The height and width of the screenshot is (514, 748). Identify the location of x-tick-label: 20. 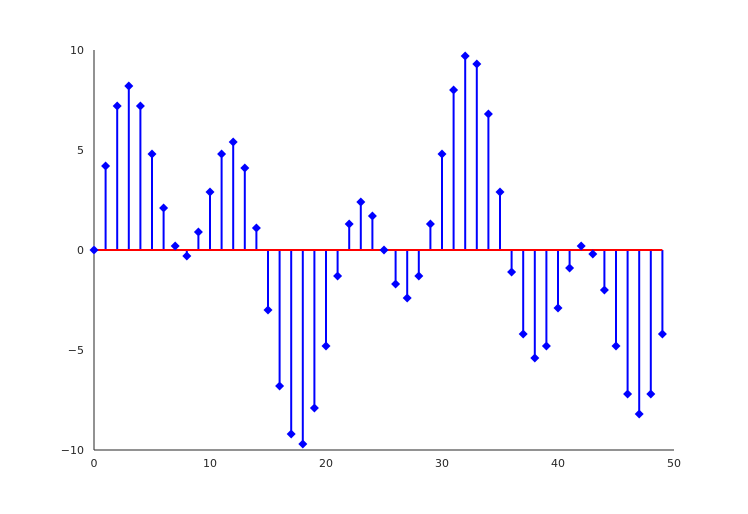
(326, 463).